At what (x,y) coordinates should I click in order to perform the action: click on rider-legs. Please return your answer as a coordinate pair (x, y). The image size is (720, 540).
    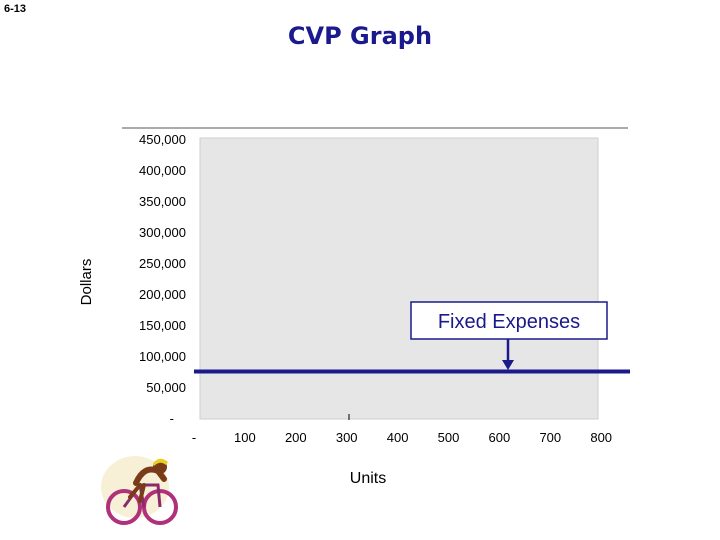
    Looking at the image, I should click on (137, 493).